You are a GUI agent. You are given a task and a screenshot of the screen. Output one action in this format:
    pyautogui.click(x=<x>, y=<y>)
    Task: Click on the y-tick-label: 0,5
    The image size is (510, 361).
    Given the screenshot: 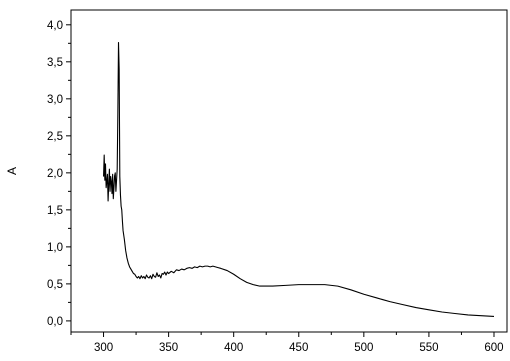 What is the action you would take?
    pyautogui.click(x=55, y=285)
    